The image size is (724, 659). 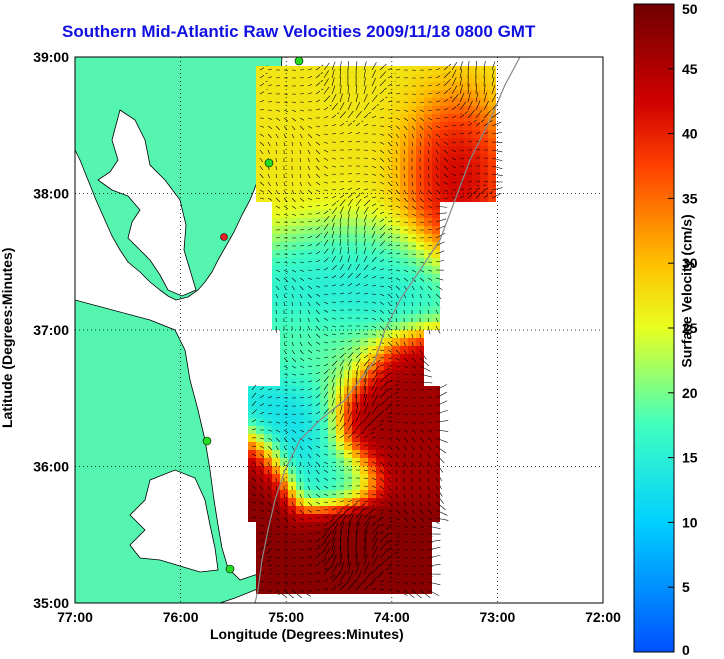 What do you see at coordinates (690, 69) in the screenshot?
I see `colorbar-tick-label: 45` at bounding box center [690, 69].